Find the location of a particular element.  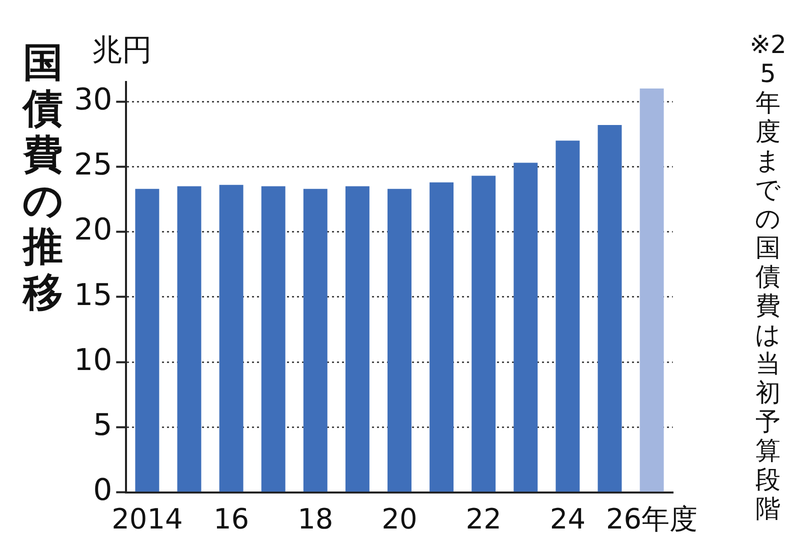

x-tick-label: 24 is located at coordinates (568, 519).